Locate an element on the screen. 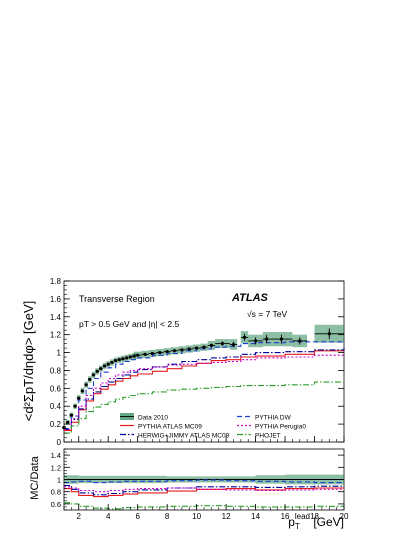 This screenshot has height=537, width=415. region-label: Transverse Region is located at coordinates (117, 299).